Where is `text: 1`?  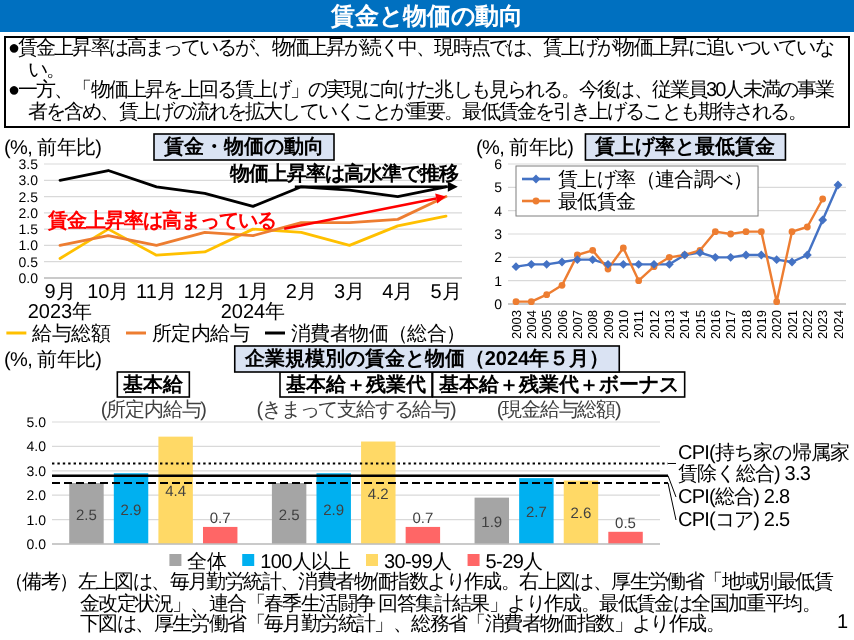 text: 1 is located at coordinates (842, 623).